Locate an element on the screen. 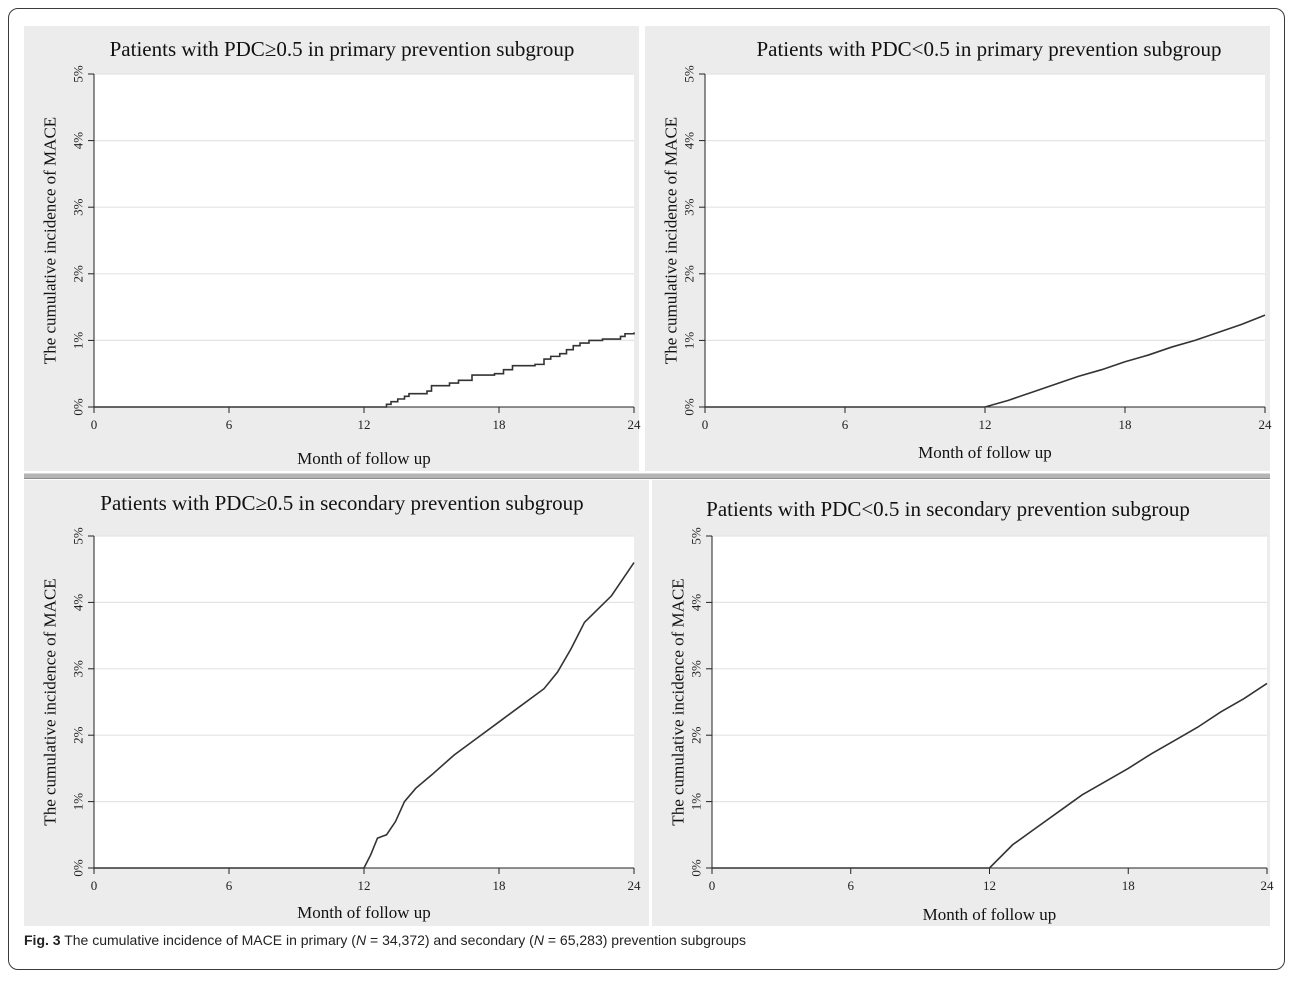 This screenshot has width=1293, height=981. plot-area-secondary-high-pdc is located at coordinates (364, 702).